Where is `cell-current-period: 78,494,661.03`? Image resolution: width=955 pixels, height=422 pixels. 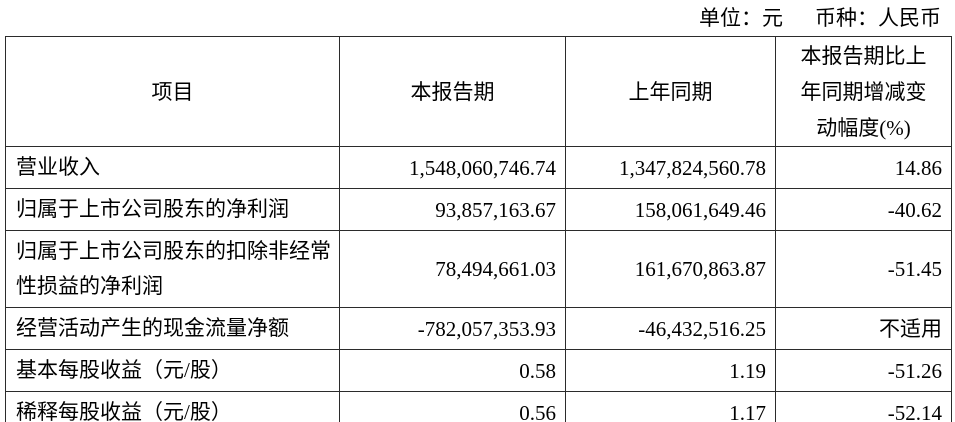
cell-current-period: 78,494,661.03 is located at coordinates (452, 269).